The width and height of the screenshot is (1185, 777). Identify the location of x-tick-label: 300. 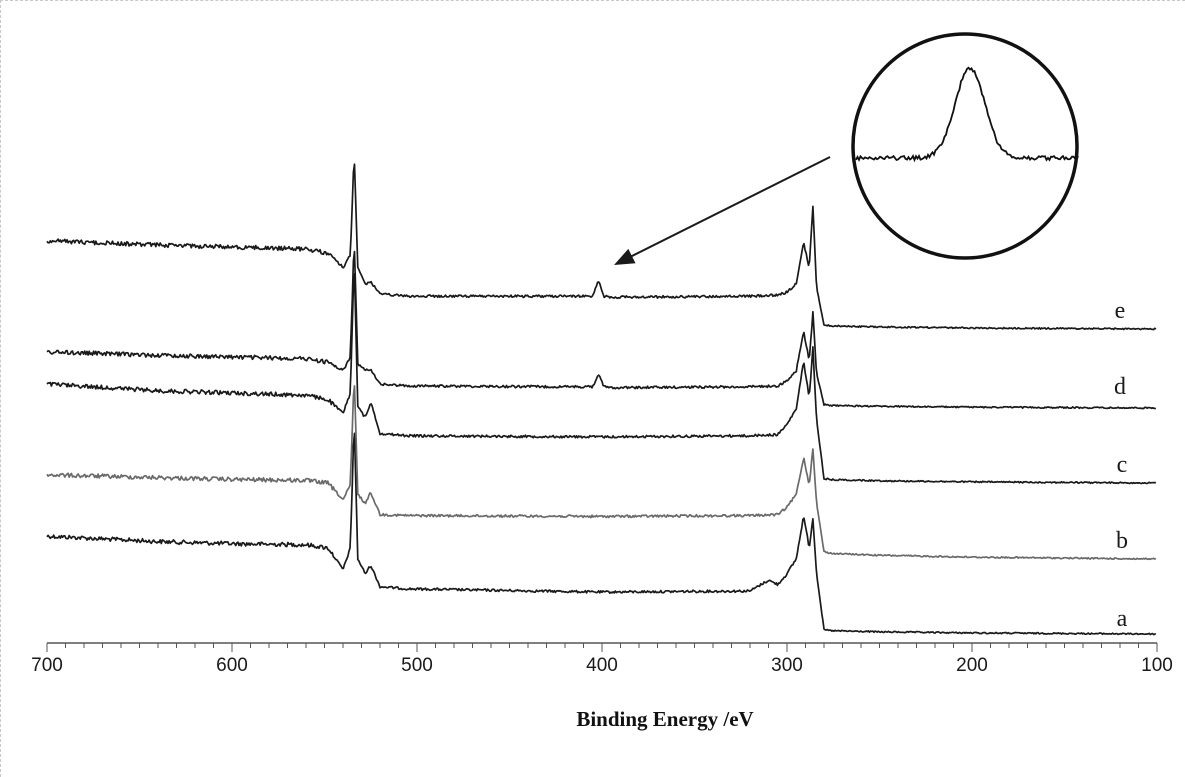
(787, 665).